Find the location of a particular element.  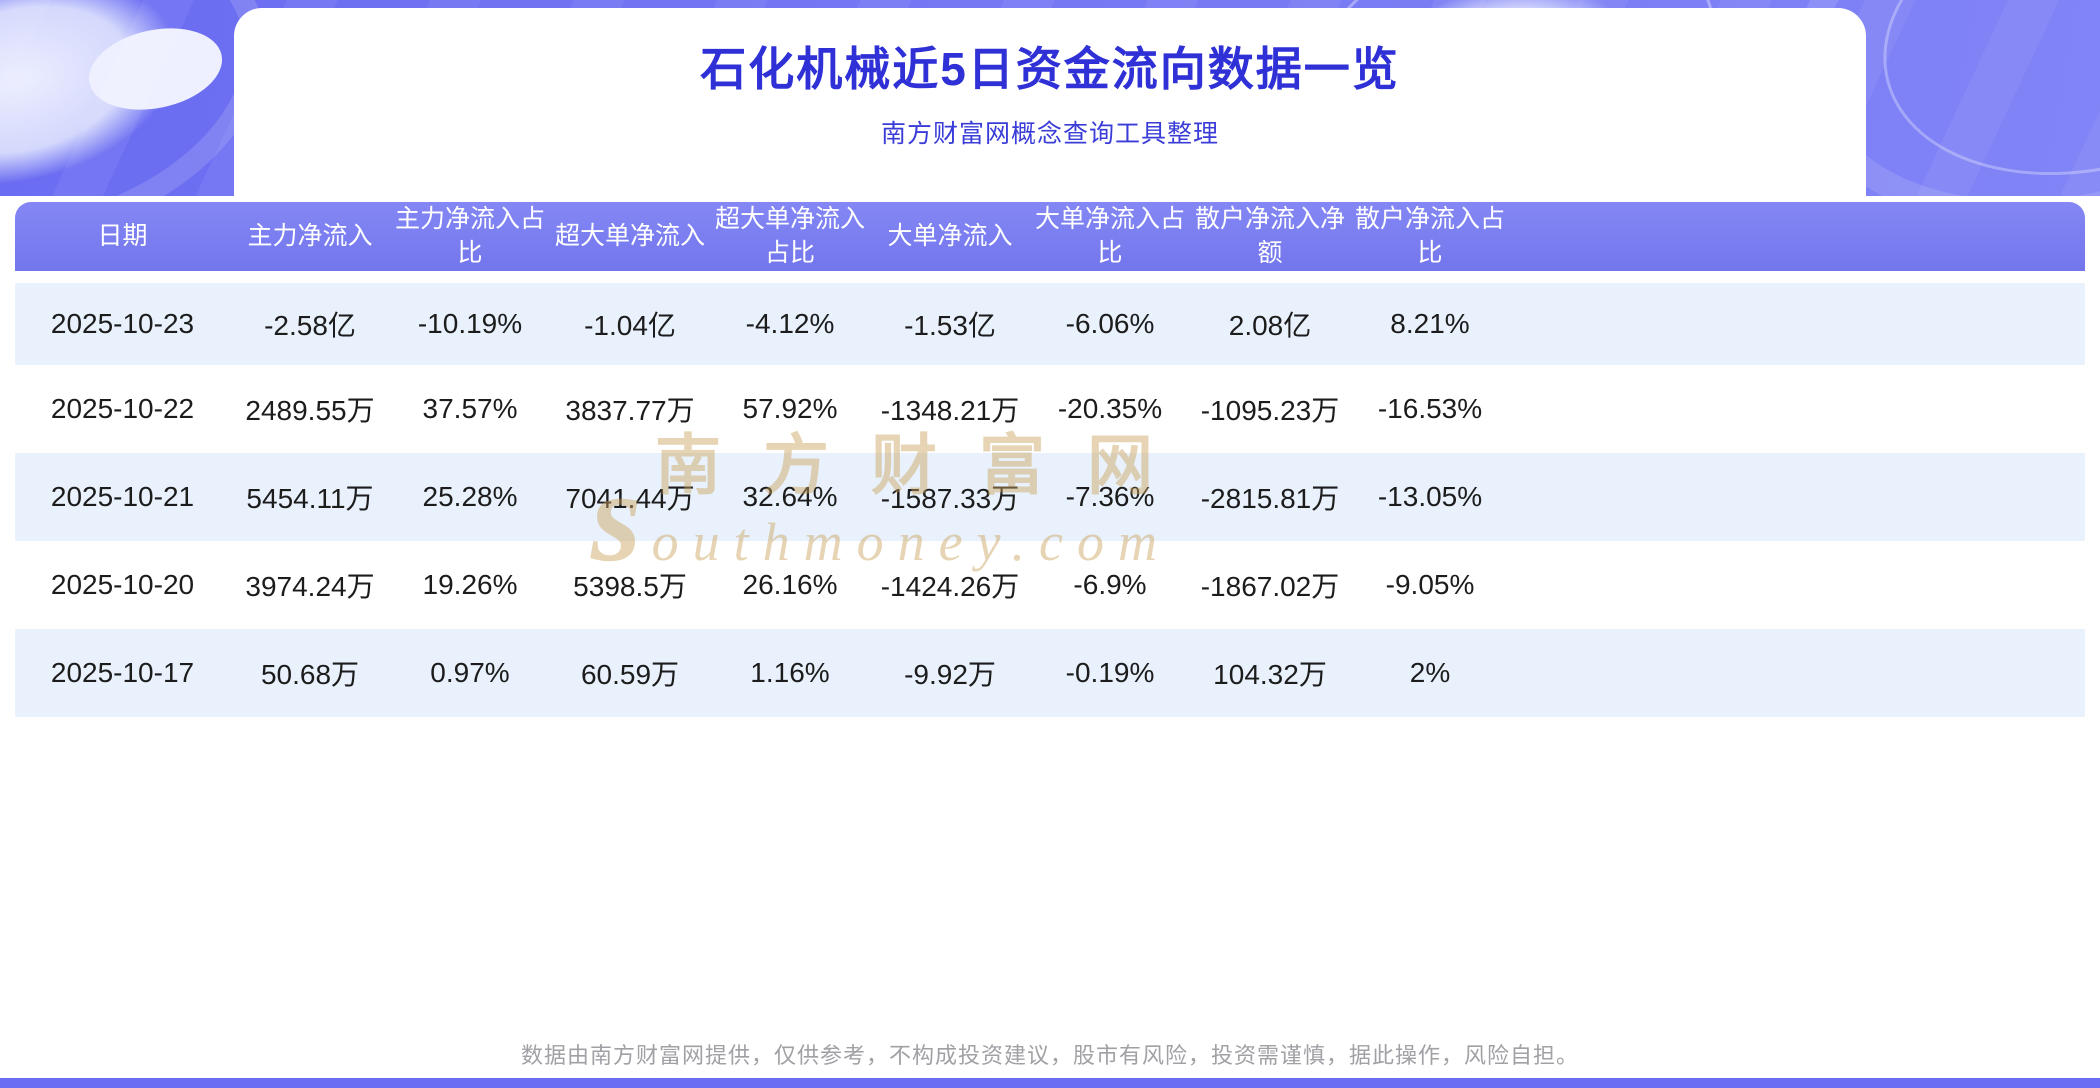

value-cell: -6.9% is located at coordinates (1110, 584).